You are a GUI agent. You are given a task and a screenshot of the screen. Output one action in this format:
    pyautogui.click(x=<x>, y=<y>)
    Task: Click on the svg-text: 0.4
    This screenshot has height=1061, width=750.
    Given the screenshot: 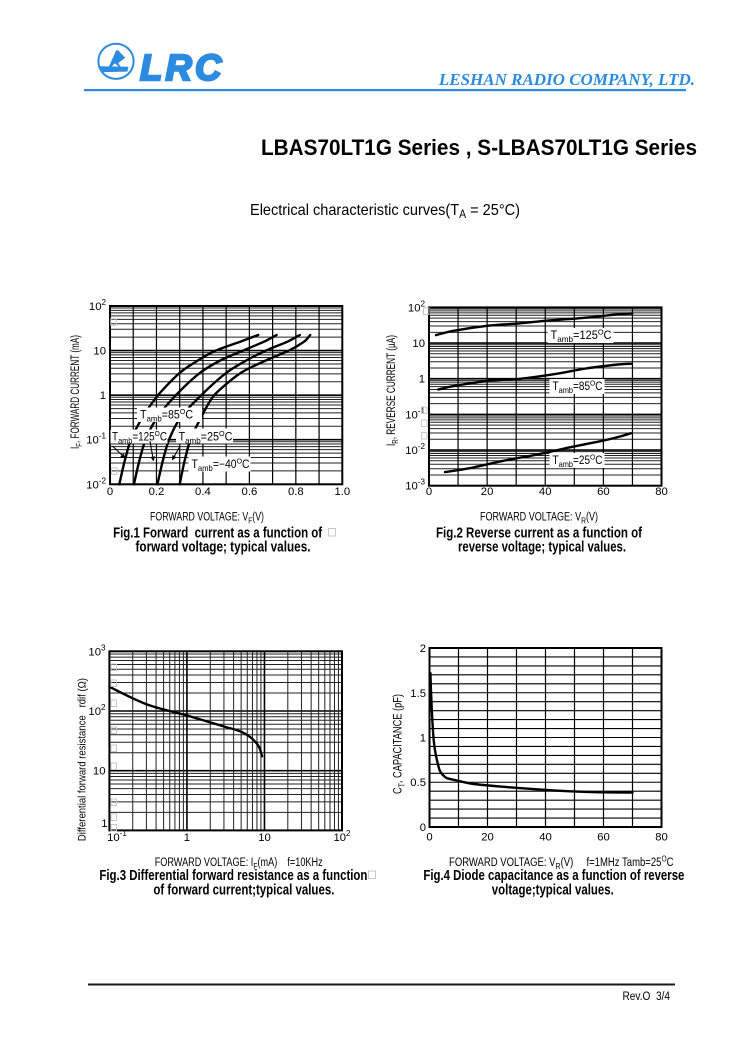 What is the action you would take?
    pyautogui.click(x=203, y=492)
    